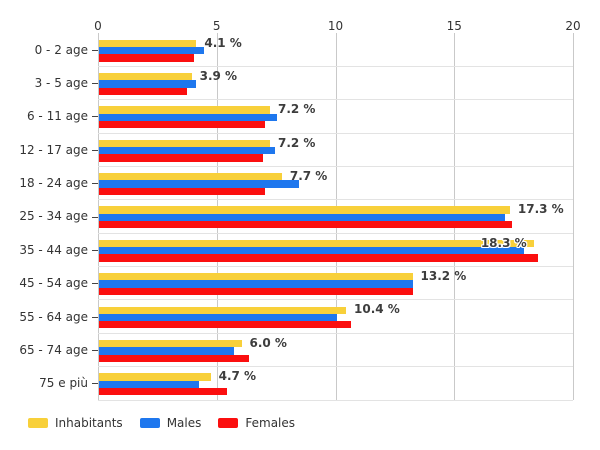 The height and width of the screenshot is (450, 600). What do you see at coordinates (63, 383) in the screenshot?
I see `category-label: 75 e più` at bounding box center [63, 383].